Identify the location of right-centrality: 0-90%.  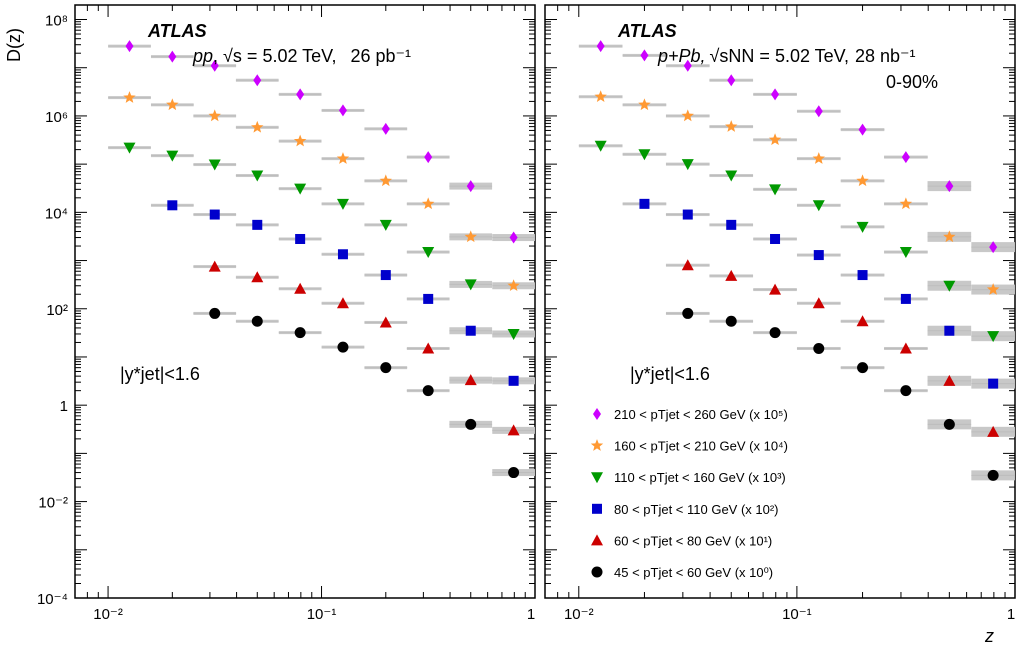
(912, 82).